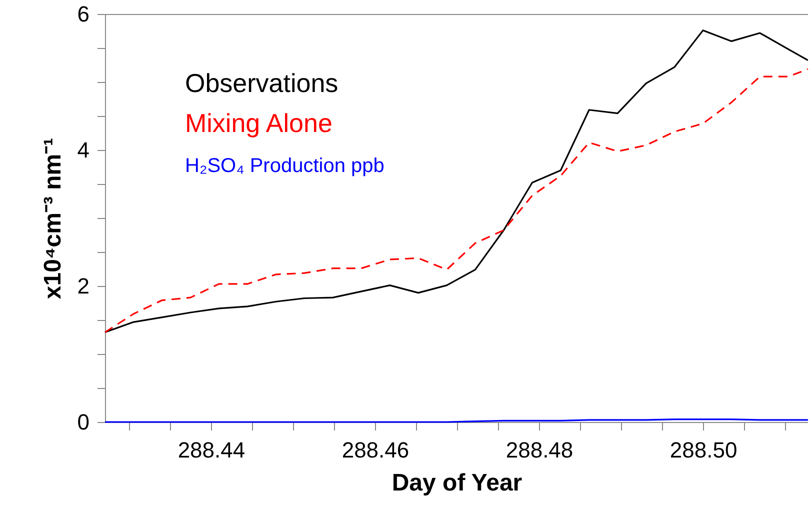  I want to click on x-tick-label: 288.44, so click(212, 450).